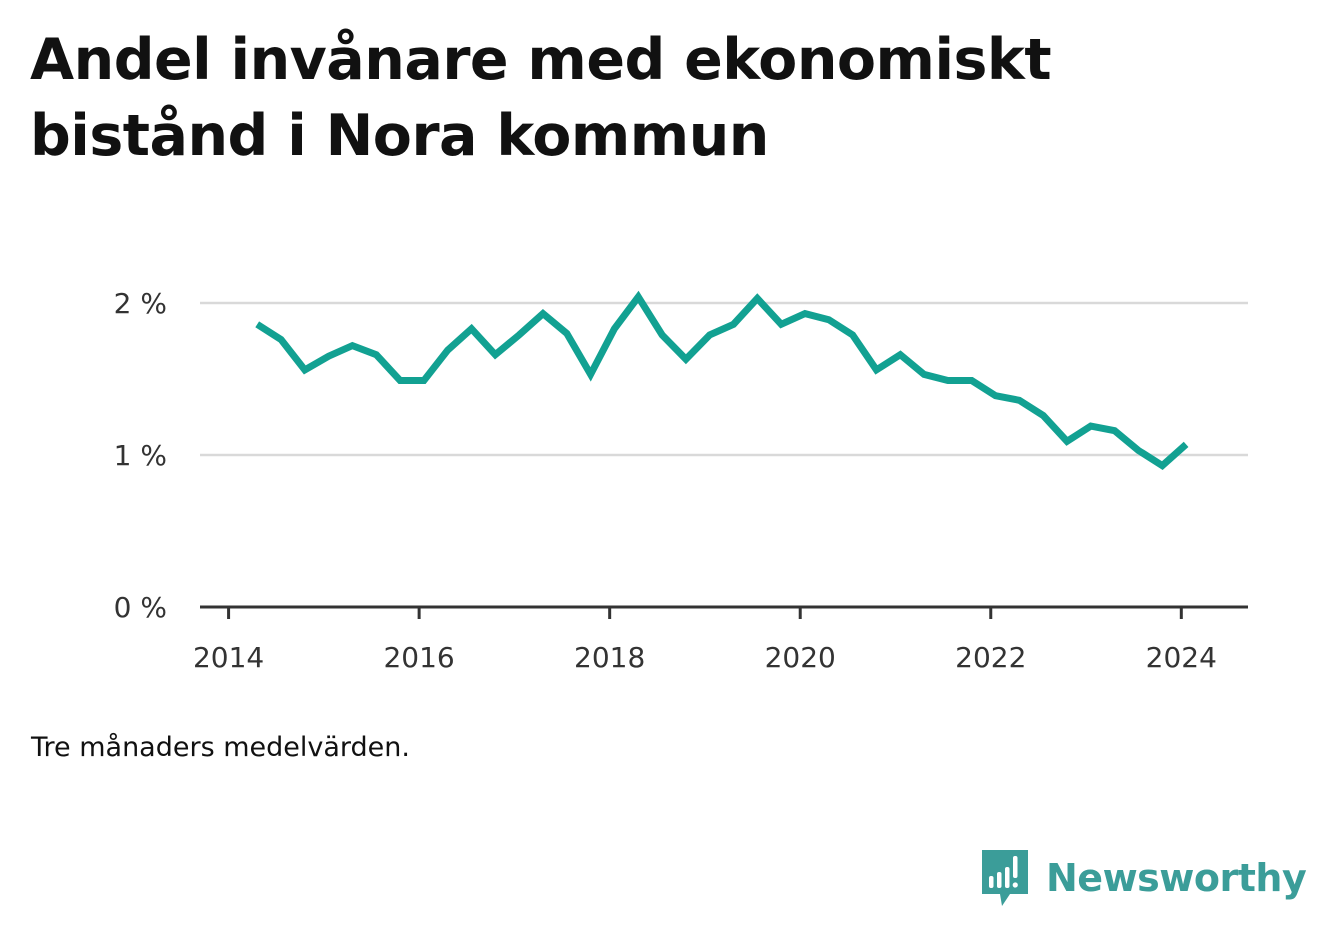 Image resolution: width=1322 pixels, height=939 pixels. I want to click on x-tick-label: 2020, so click(800, 657).